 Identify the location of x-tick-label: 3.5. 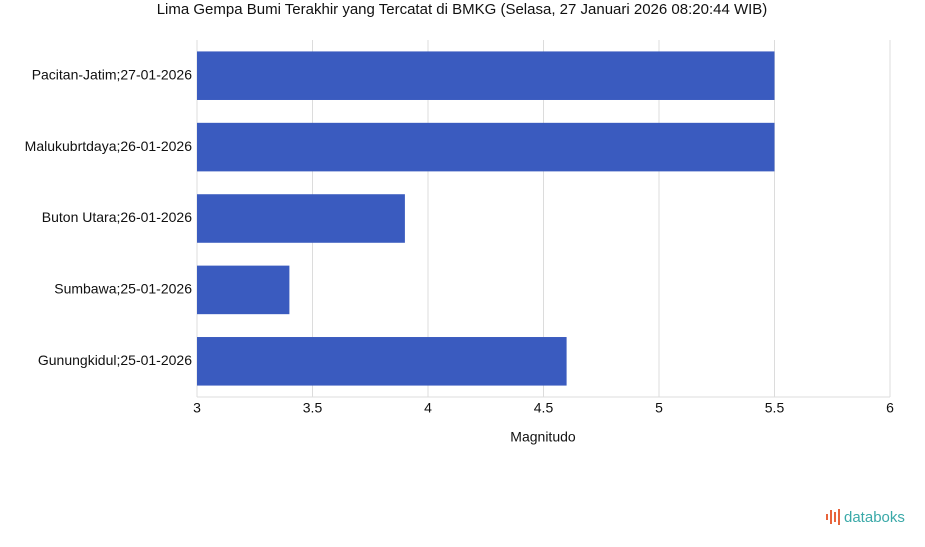
(313, 408).